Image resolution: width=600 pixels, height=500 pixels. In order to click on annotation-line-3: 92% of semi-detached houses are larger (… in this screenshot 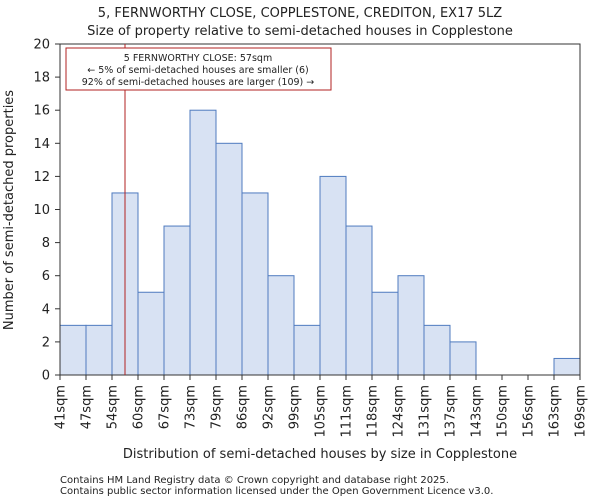, I will do `click(198, 82)`.